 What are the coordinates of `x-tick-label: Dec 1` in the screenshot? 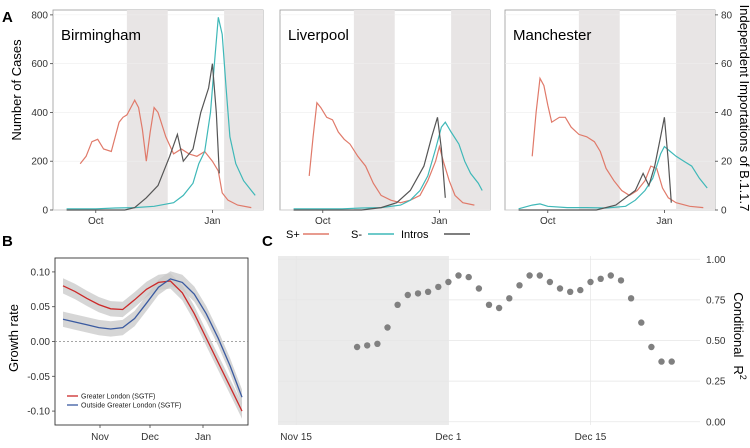 It's located at (448, 437).